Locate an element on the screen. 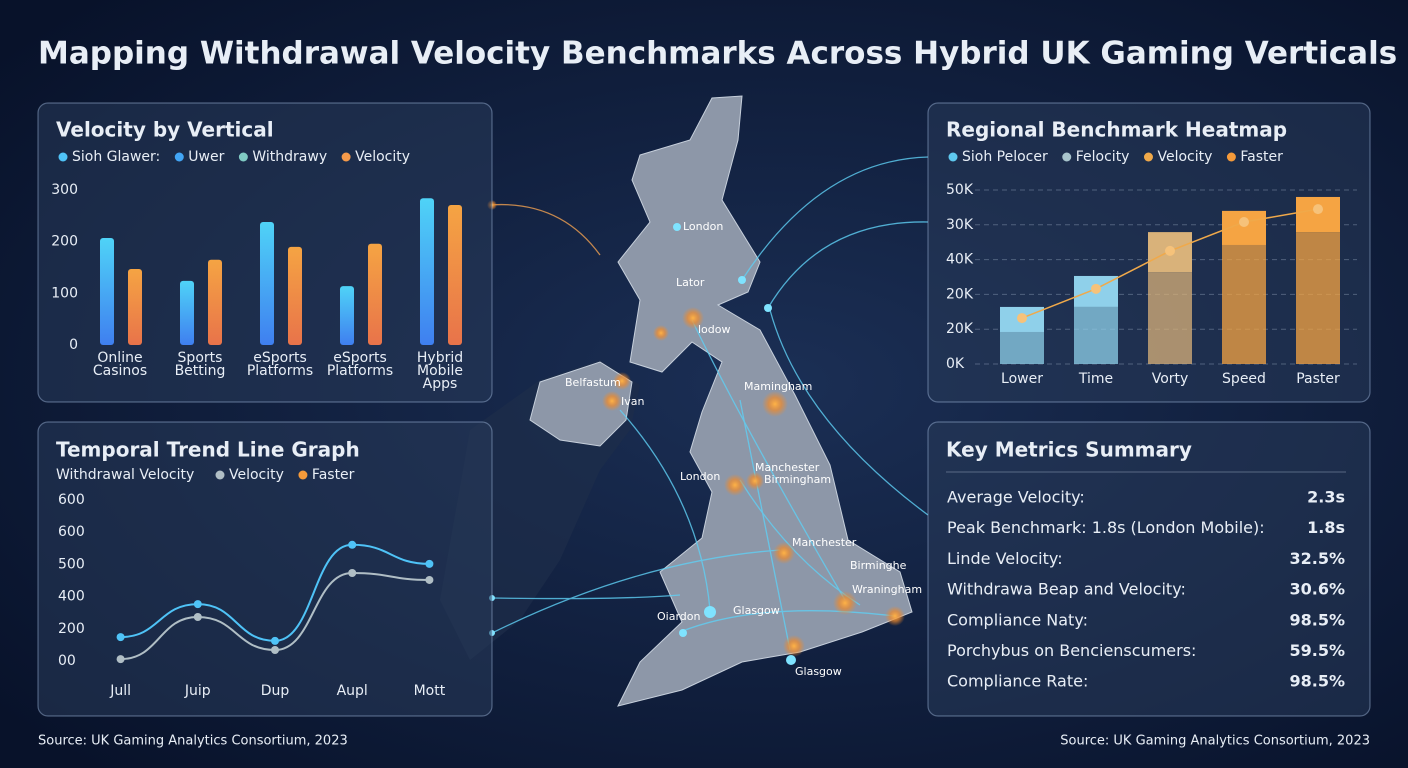 This screenshot has height=768, width=1408. metric-label: Linde Velocity: is located at coordinates (1005, 558).